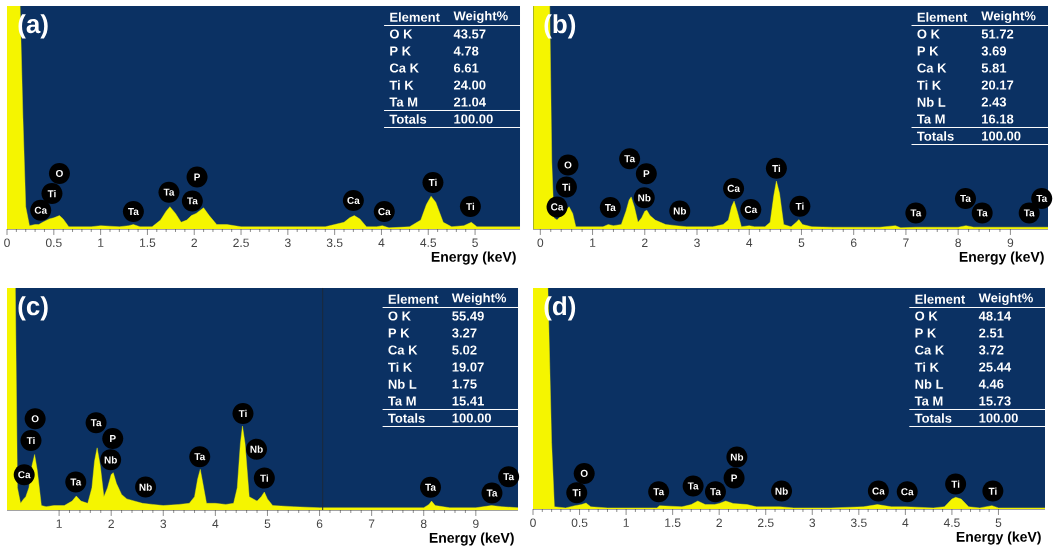 The image size is (1055, 553). What do you see at coordinates (464, 333) in the screenshot?
I see `annotation: 3.27` at bounding box center [464, 333].